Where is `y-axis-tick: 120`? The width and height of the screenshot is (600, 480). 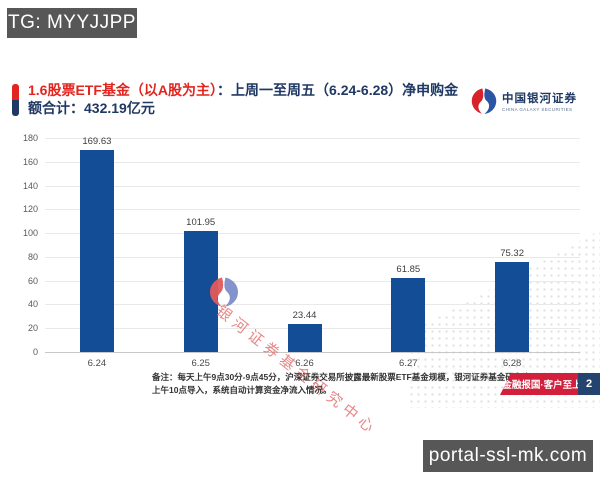
y-axis-tick: 120 is located at coordinates (30, 209).